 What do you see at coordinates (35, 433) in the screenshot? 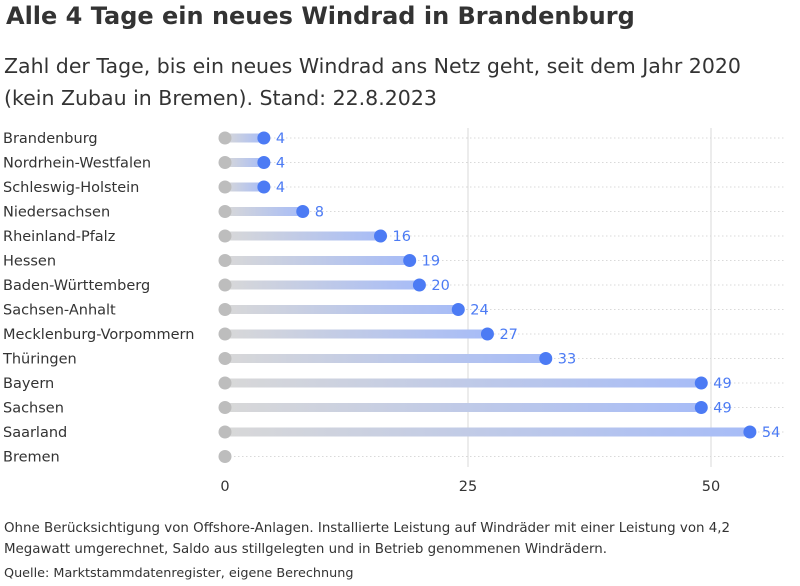
I see `category-label: Saarland` at bounding box center [35, 433].